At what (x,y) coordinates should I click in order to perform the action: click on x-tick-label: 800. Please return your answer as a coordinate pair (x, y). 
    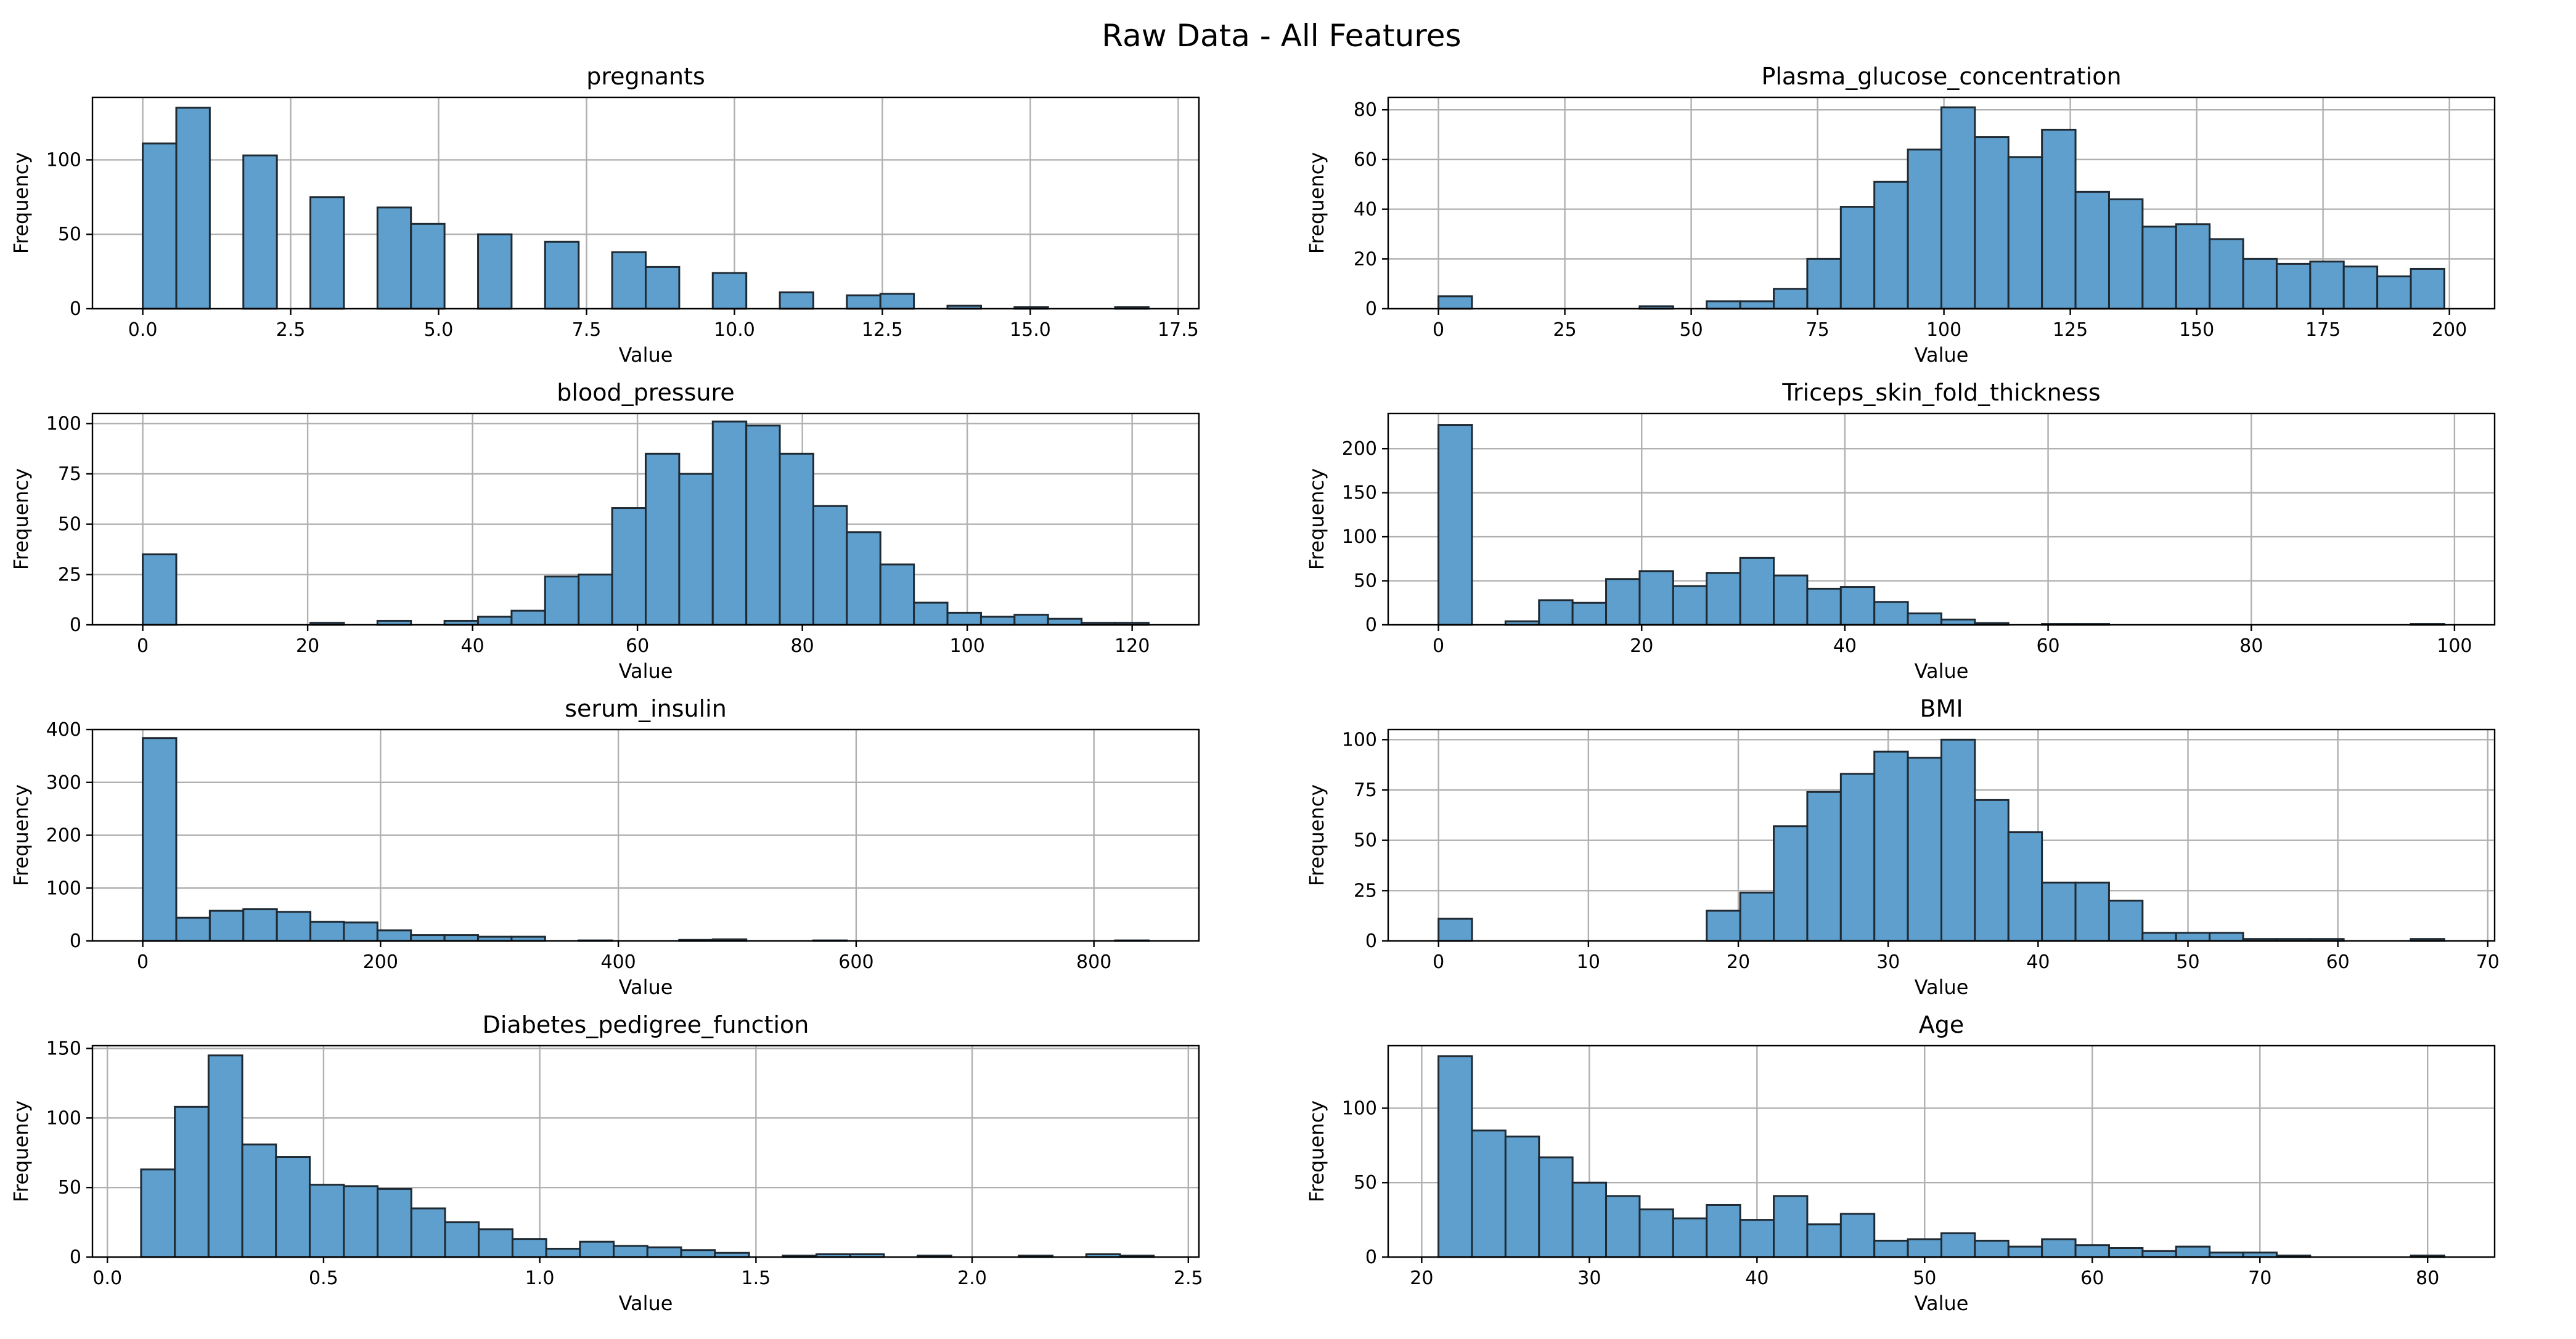
    Looking at the image, I should click on (1093, 962).